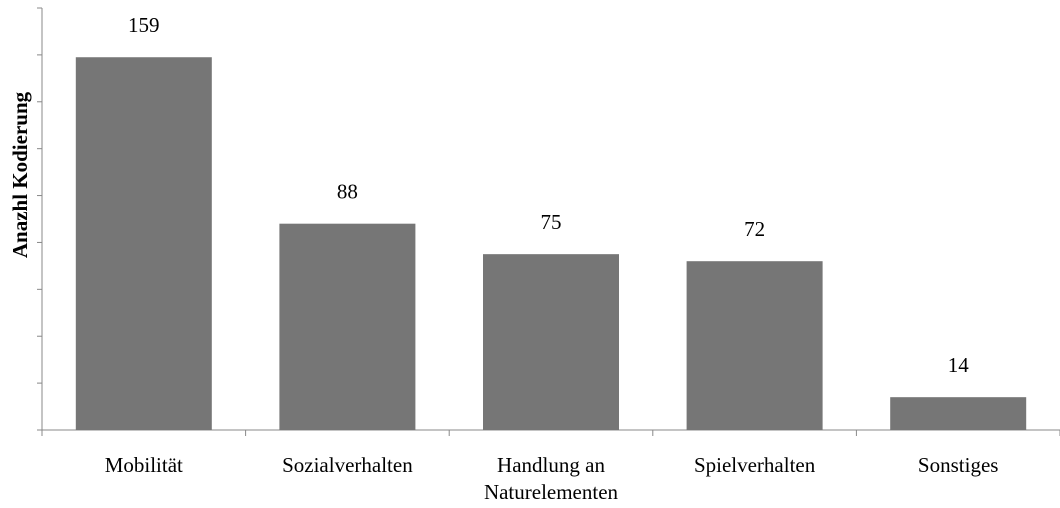 The image size is (1060, 508). What do you see at coordinates (754, 465) in the screenshot?
I see `x-tick-label: Spielverhalten` at bounding box center [754, 465].